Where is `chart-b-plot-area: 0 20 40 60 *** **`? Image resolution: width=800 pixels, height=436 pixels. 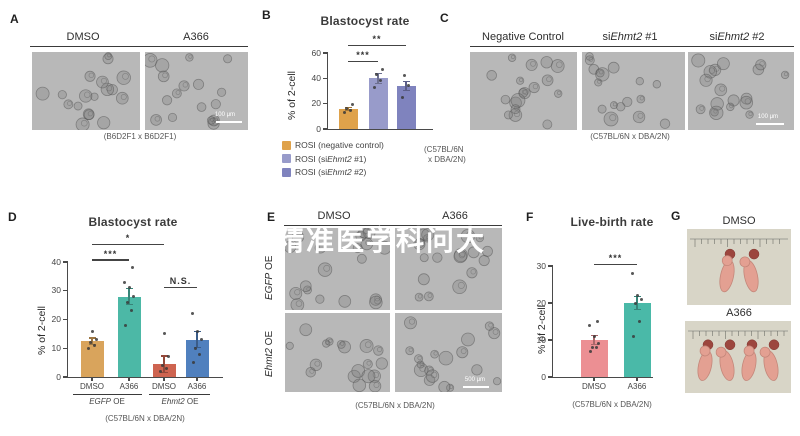 chart-b-plot-area: 0 20 40 60 *** ** is located at coordinates (372, 84).